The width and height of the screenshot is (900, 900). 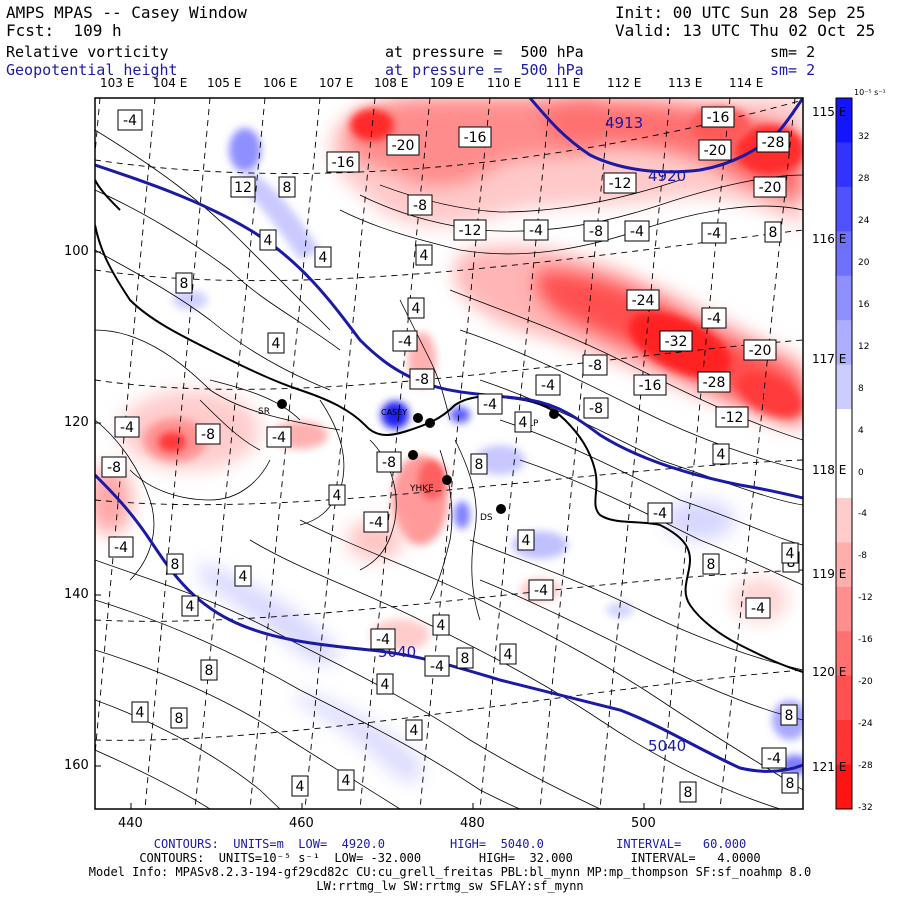 What do you see at coordinates (870, 92) in the screenshot?
I see `colorbar-unit: 10⁻⁵ s⁻¹` at bounding box center [870, 92].